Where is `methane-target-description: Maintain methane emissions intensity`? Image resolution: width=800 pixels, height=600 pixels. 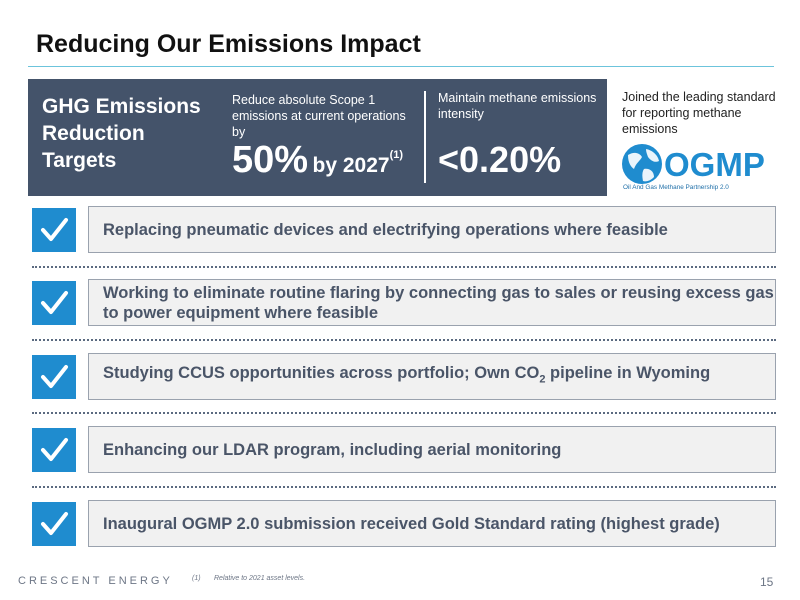 methane-target-description: Maintain methane emissions intensity is located at coordinates (517, 106).